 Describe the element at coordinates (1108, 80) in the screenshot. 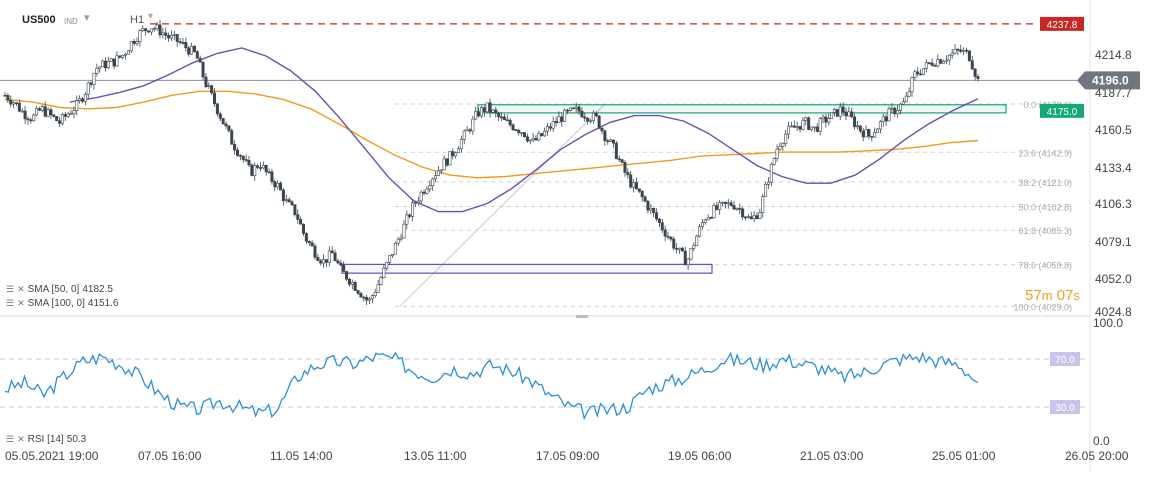

I see `current-price-tag: 4196.0` at that location.